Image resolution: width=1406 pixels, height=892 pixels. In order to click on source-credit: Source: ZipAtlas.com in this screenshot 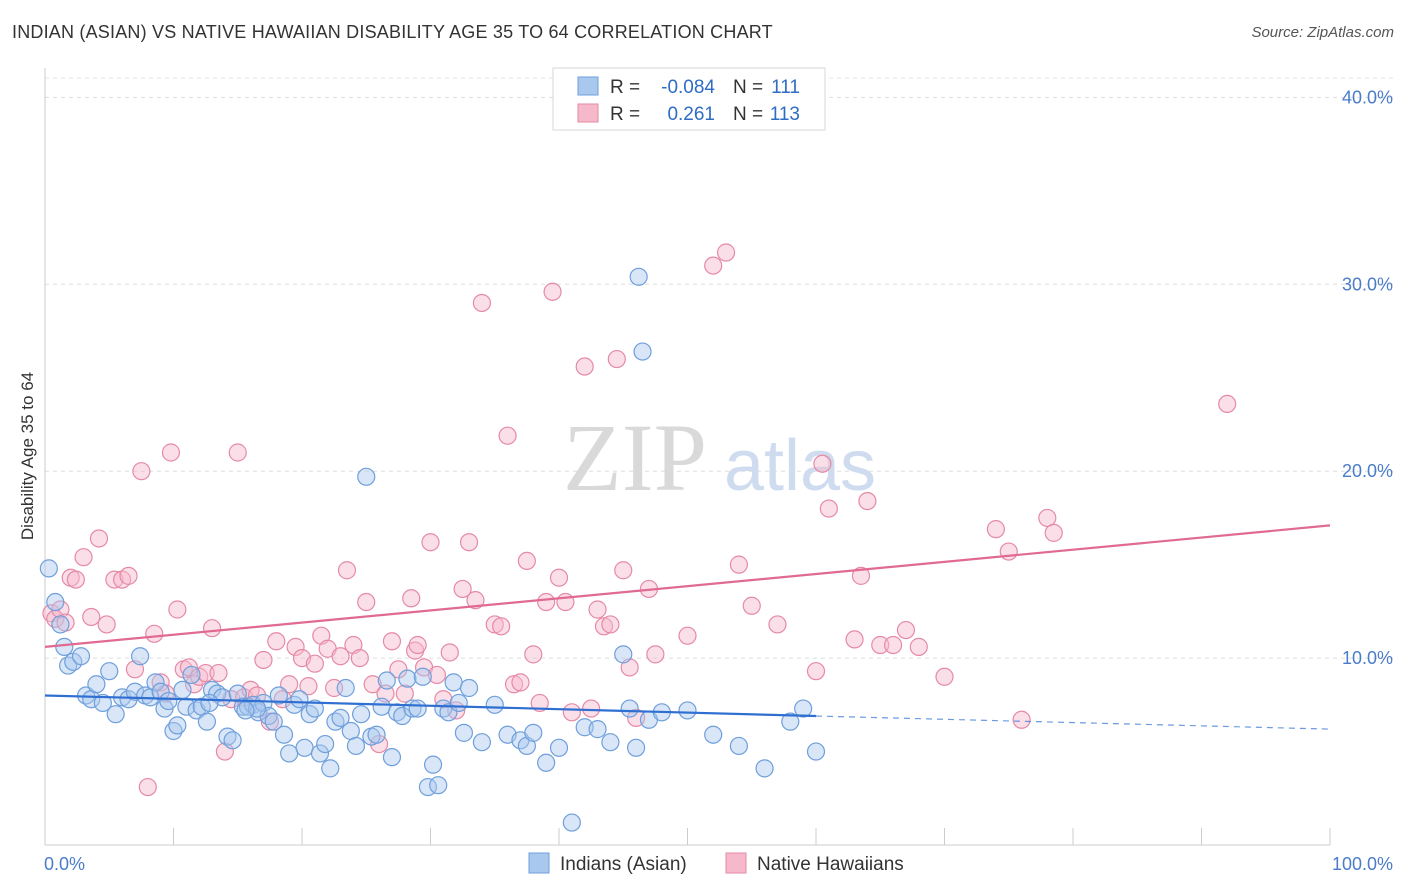, I will do `click(1322, 32)`.